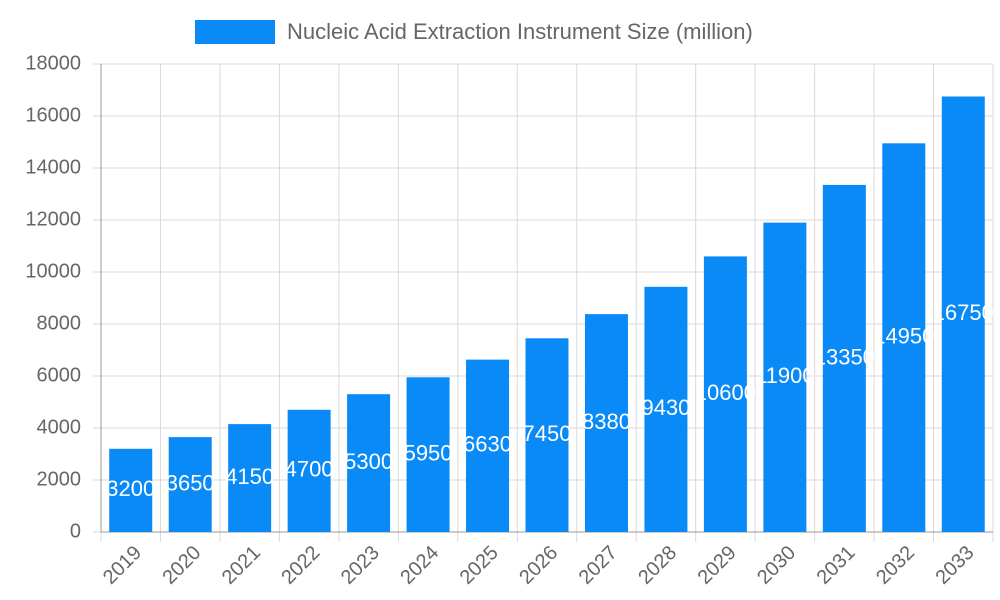 The height and width of the screenshot is (600, 1000). I want to click on legend-swatch, so click(235, 32).